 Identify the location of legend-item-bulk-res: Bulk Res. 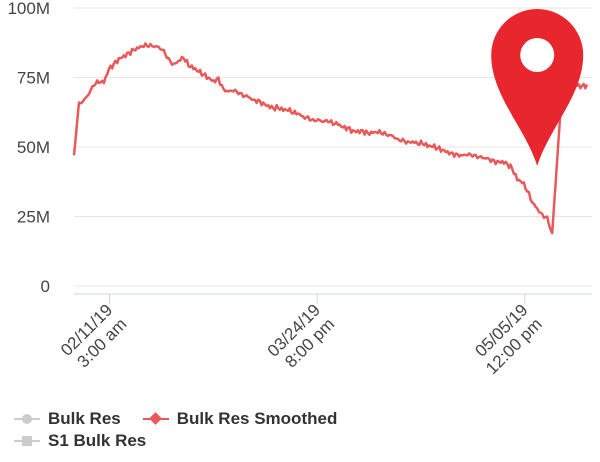
(67, 419).